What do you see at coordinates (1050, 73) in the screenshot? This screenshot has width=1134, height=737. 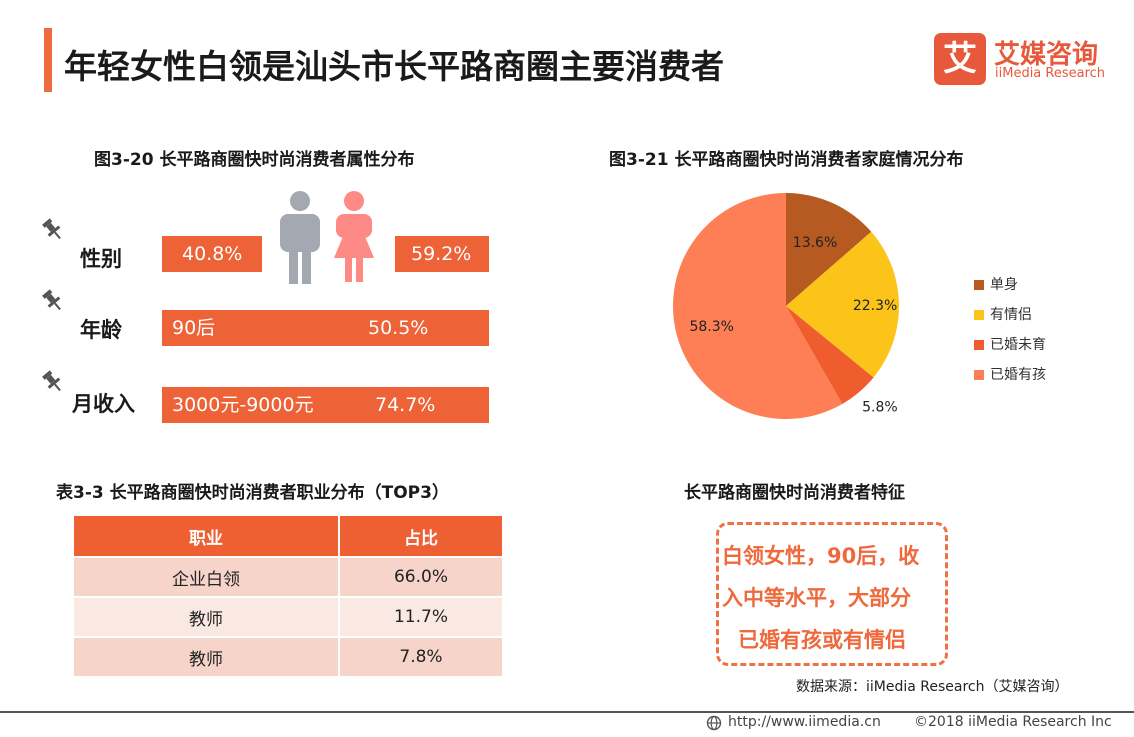 I see `logo-text-en: iiMedia Research` at bounding box center [1050, 73].